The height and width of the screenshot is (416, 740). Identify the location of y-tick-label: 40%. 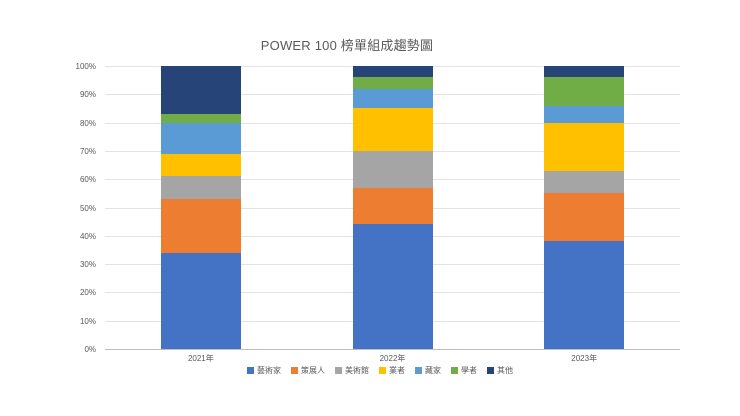
(87, 236).